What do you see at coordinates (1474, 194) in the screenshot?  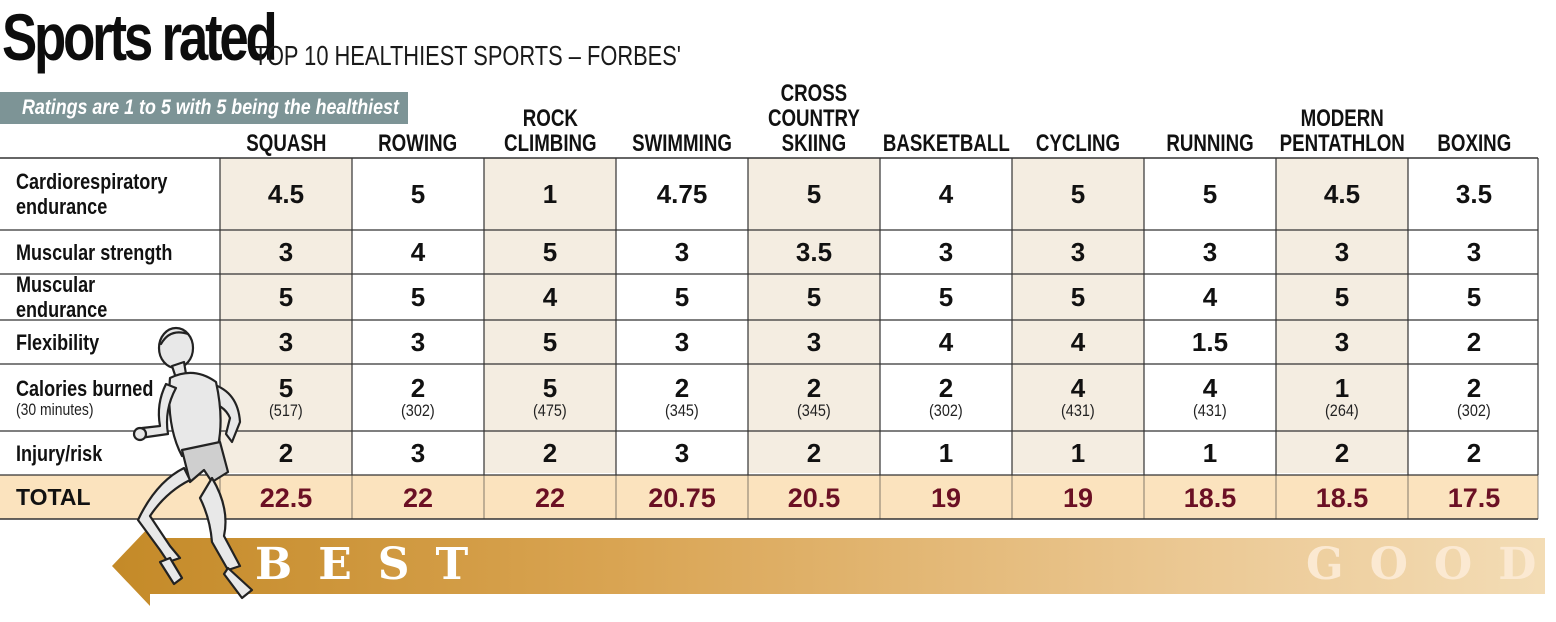 I see `rating-cell: 3.5` at bounding box center [1474, 194].